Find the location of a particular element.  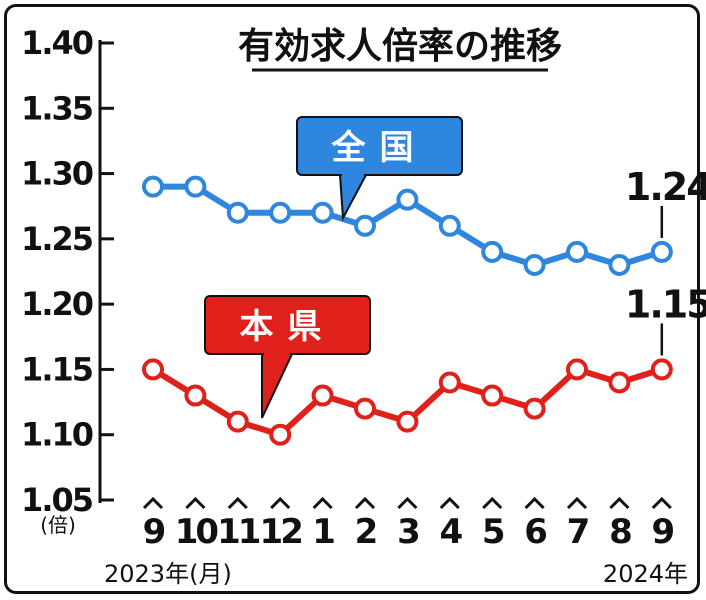

x-tick-label: 8 is located at coordinates (620, 532).